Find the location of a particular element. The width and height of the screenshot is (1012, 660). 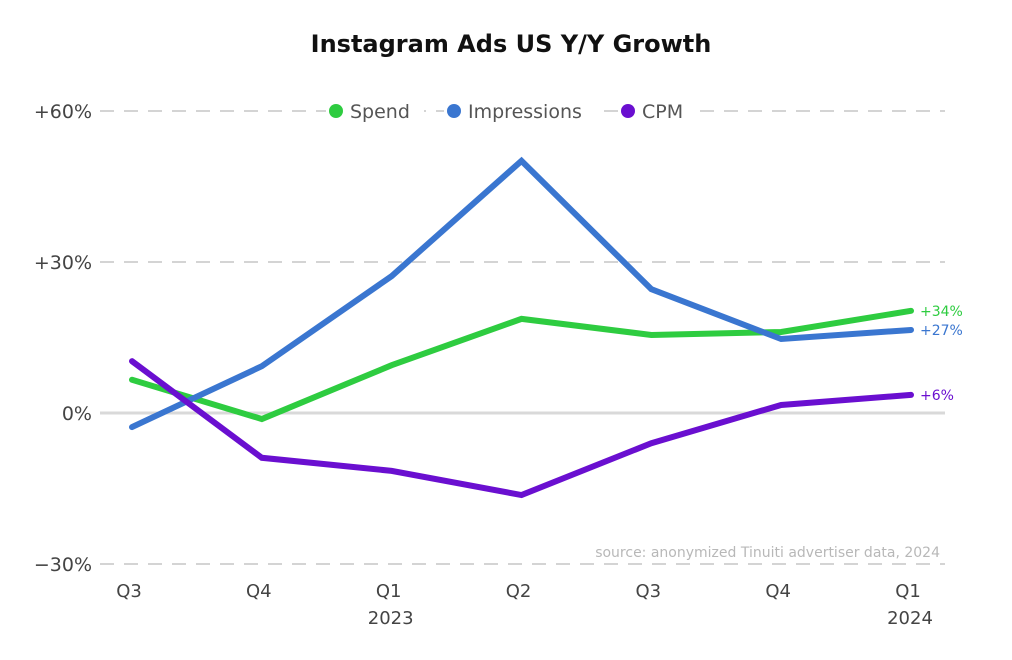

x-tick-year-label: 2023 is located at coordinates (391, 618).